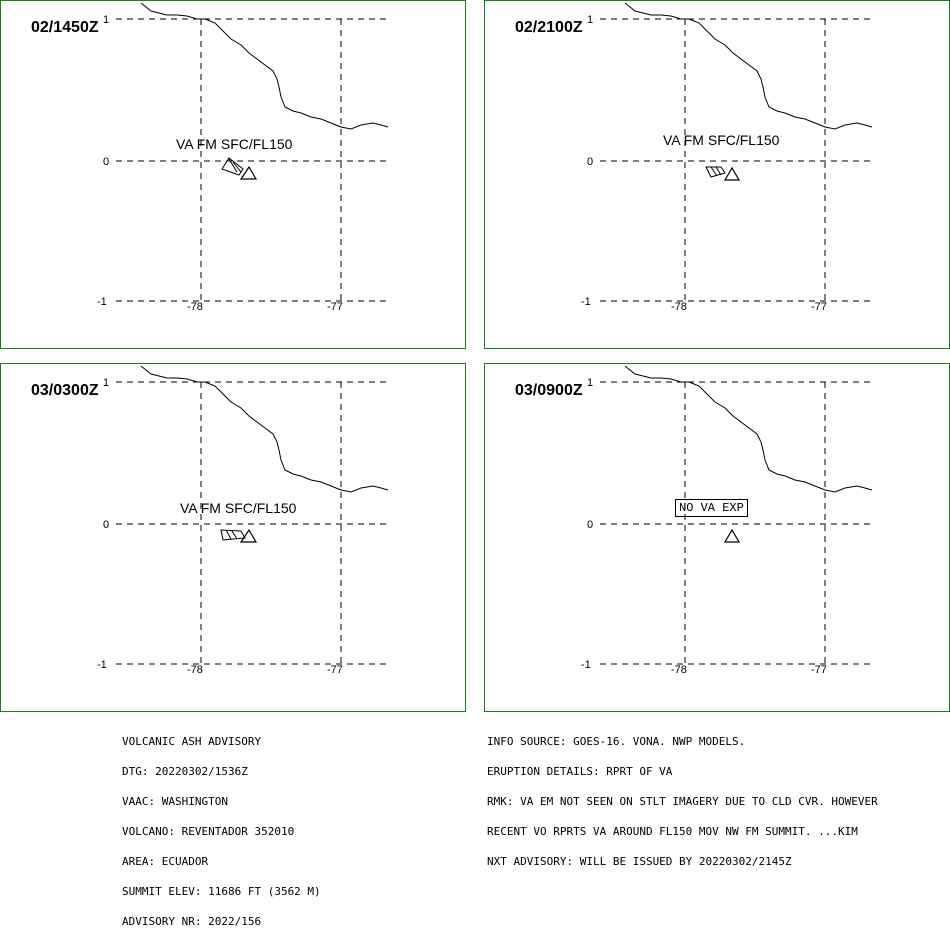 Image resolution: width=950 pixels, height=937 pixels. I want to click on panel-time: 02/2100Z, so click(549, 27).